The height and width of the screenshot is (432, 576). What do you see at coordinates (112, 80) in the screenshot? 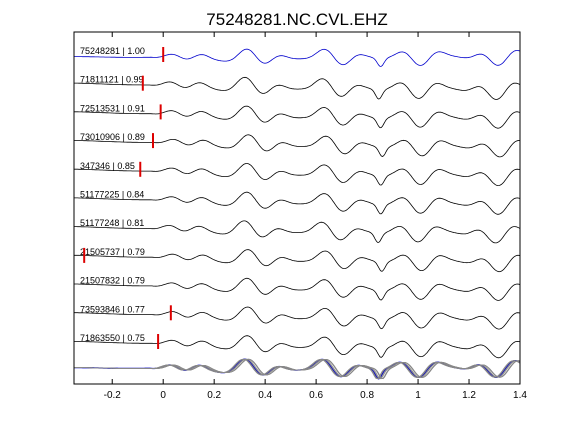
I see `trace-label-1: 71811121 | 0.99` at bounding box center [112, 80].